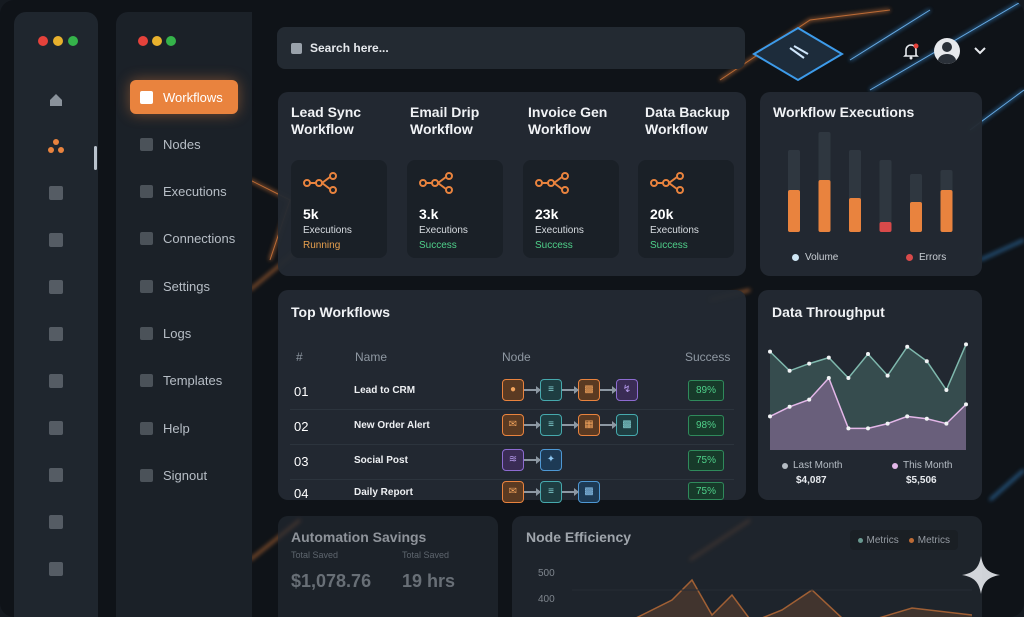 The image size is (1024, 617). What do you see at coordinates (706, 491) in the screenshot?
I see `success-badge: 75%` at bounding box center [706, 491].